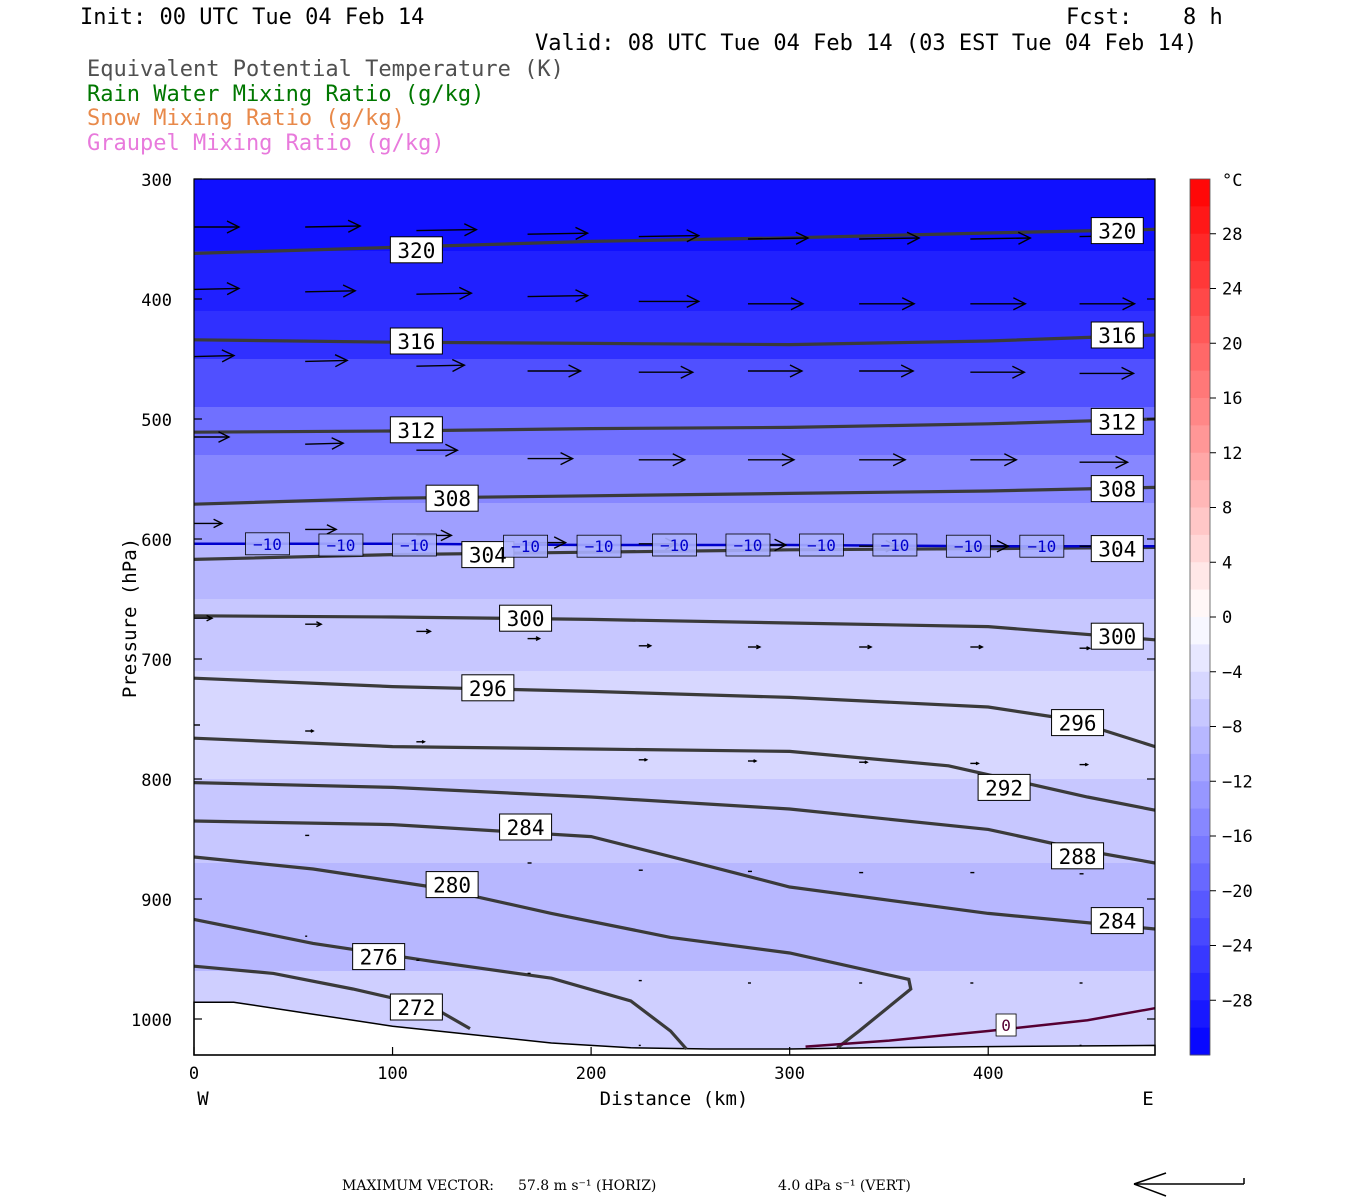 The width and height of the screenshot is (1350, 1200). I want to click on contour-label-312: 312, so click(1117, 422).